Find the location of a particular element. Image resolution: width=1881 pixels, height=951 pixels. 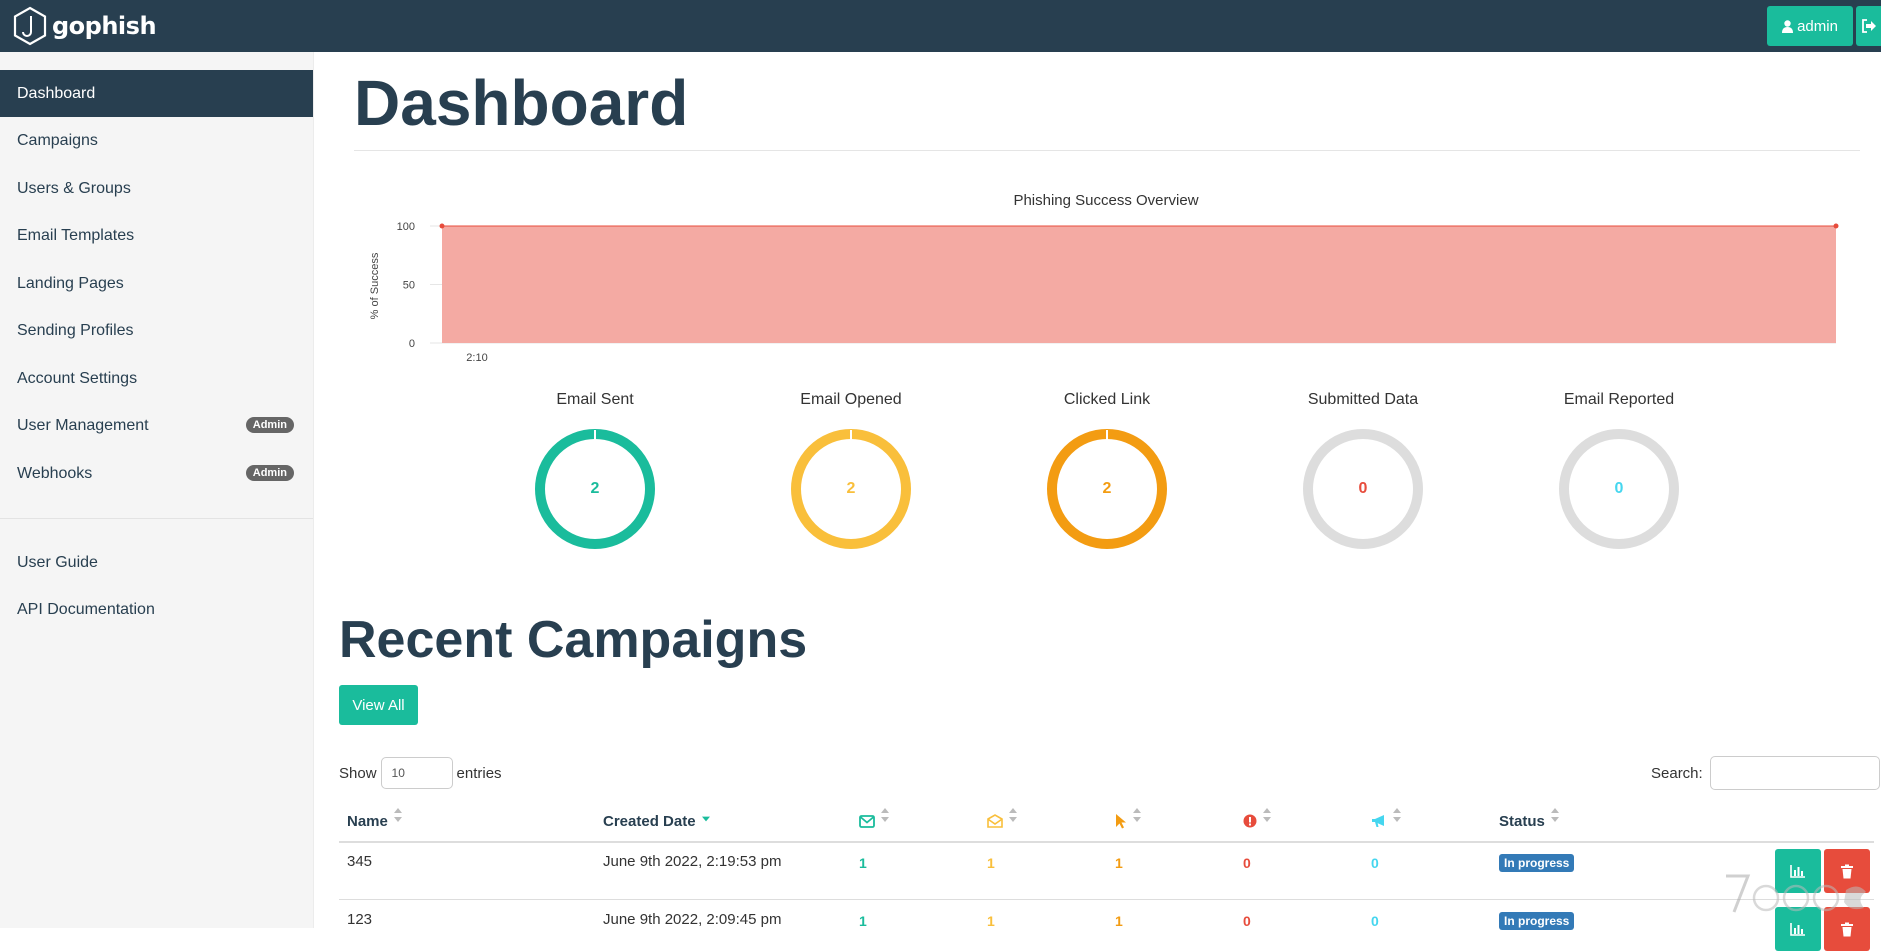

sign-out-icon is located at coordinates (1868, 26).